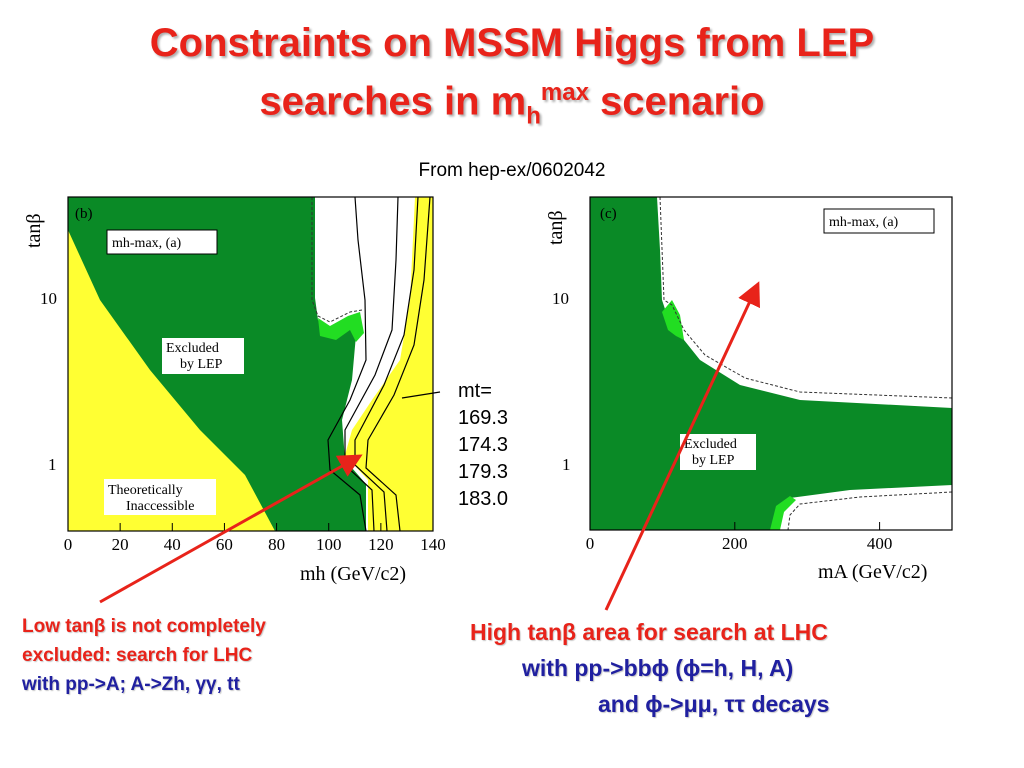 This screenshot has height=768, width=1024. Describe the element at coordinates (433, 544) in the screenshot. I see `chart-b-xtick-label: 140` at that location.